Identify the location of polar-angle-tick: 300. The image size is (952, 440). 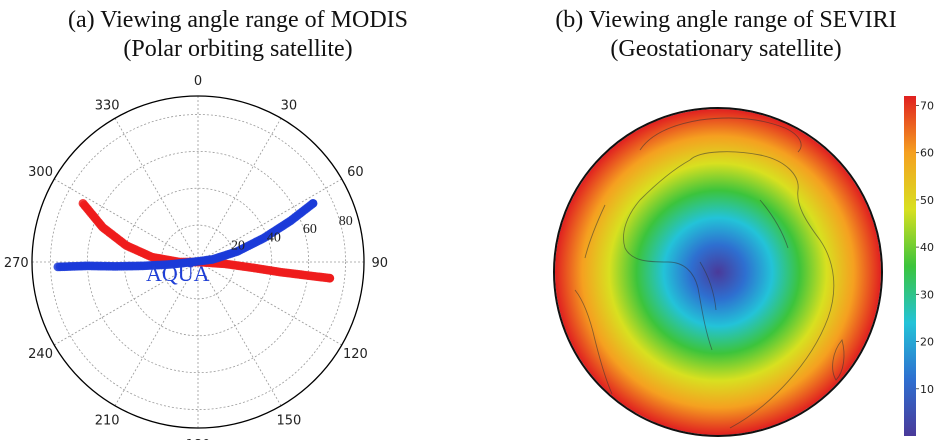
(40, 172).